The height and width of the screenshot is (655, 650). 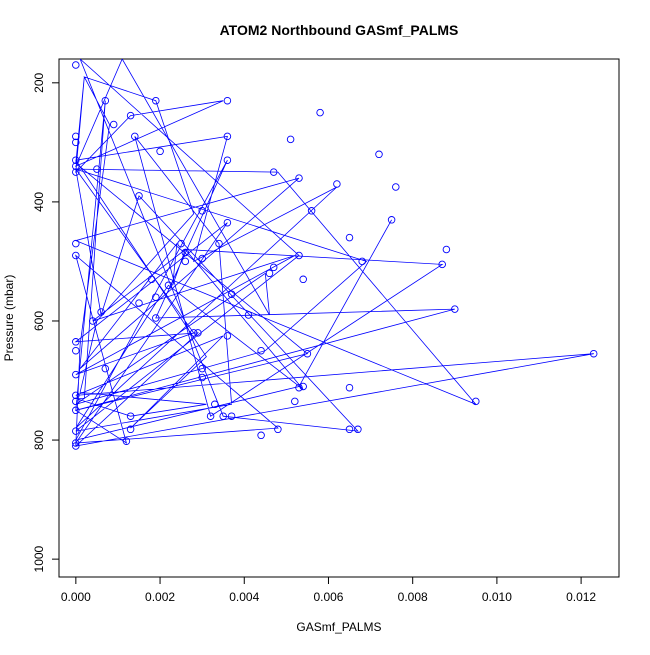 What do you see at coordinates (39, 82) in the screenshot?
I see `y-tick-label: 200` at bounding box center [39, 82].